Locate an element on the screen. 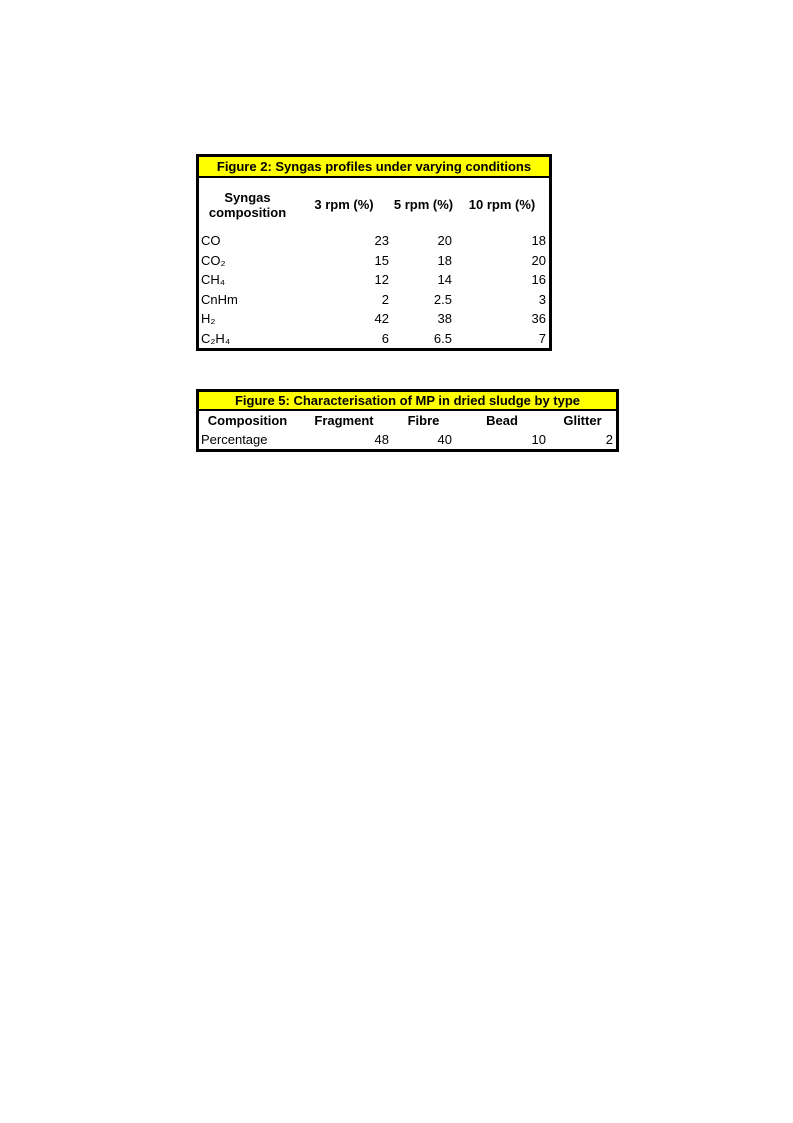 The width and height of the screenshot is (793, 1123). figure5-header-row: Composition Fragment Fibre Bead Glitter is located at coordinates (407, 420).